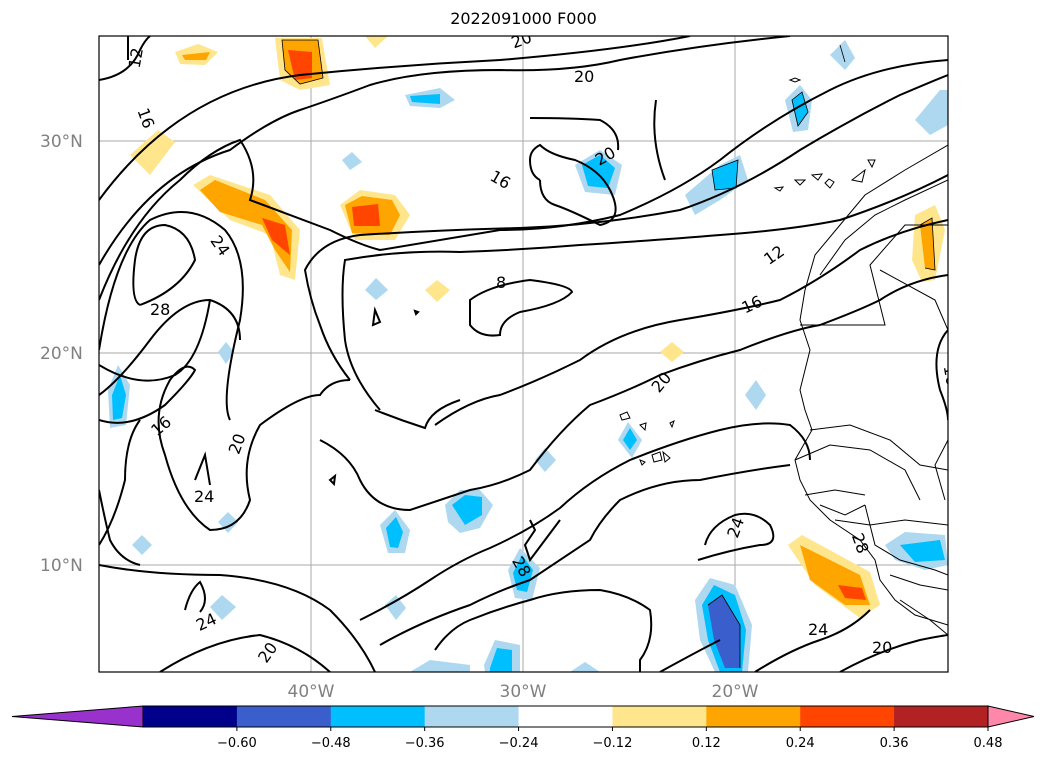  I want to click on contour-label: 12, so click(136, 57).